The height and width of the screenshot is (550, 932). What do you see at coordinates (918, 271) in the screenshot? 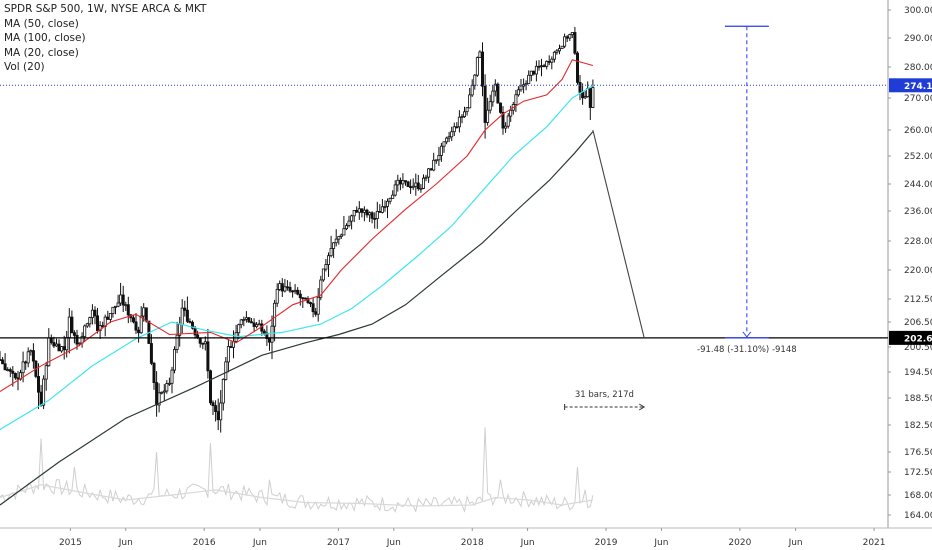
I see `y-tick-label: 220.00` at bounding box center [918, 271].